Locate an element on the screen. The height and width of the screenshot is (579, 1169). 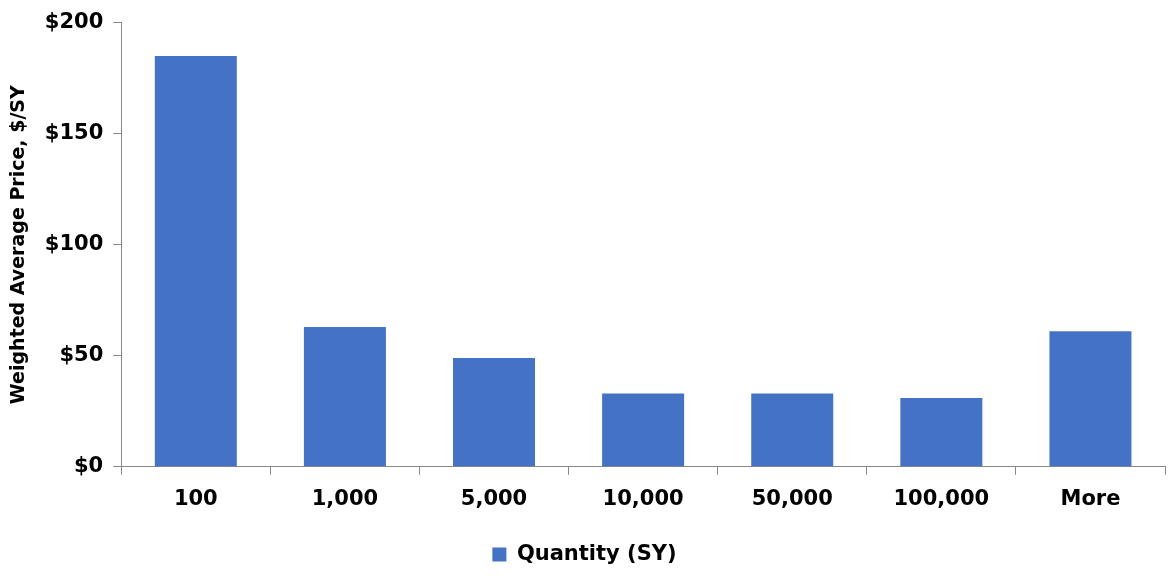
y-axis-title: Weighted Average Price, $/SY is located at coordinates (17, 244).